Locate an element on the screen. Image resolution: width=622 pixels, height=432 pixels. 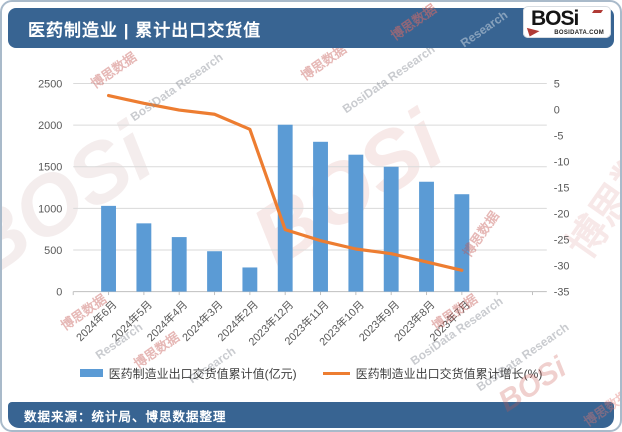
legend-bar-swatch is located at coordinates (91, 373).